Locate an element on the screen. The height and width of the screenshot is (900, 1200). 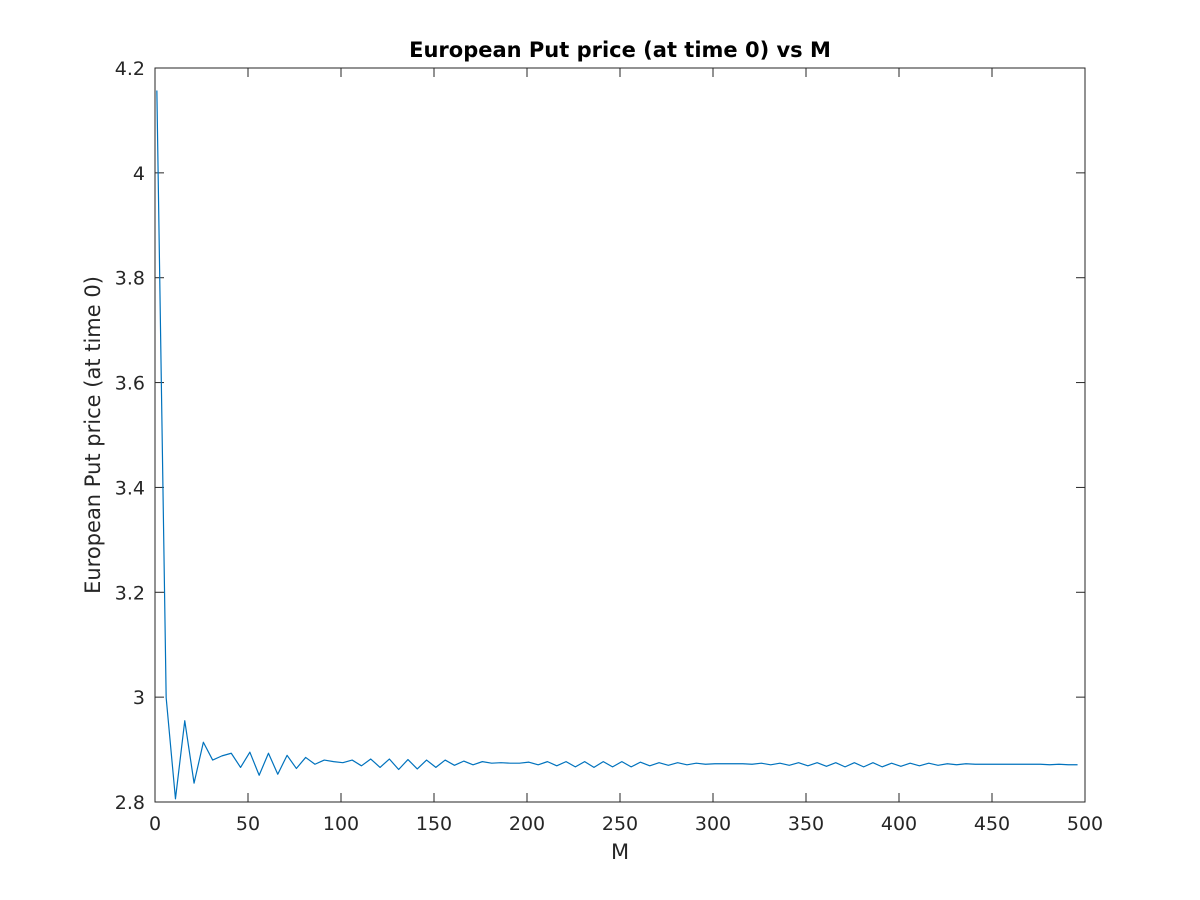
x-tick-label: 350 is located at coordinates (806, 824).